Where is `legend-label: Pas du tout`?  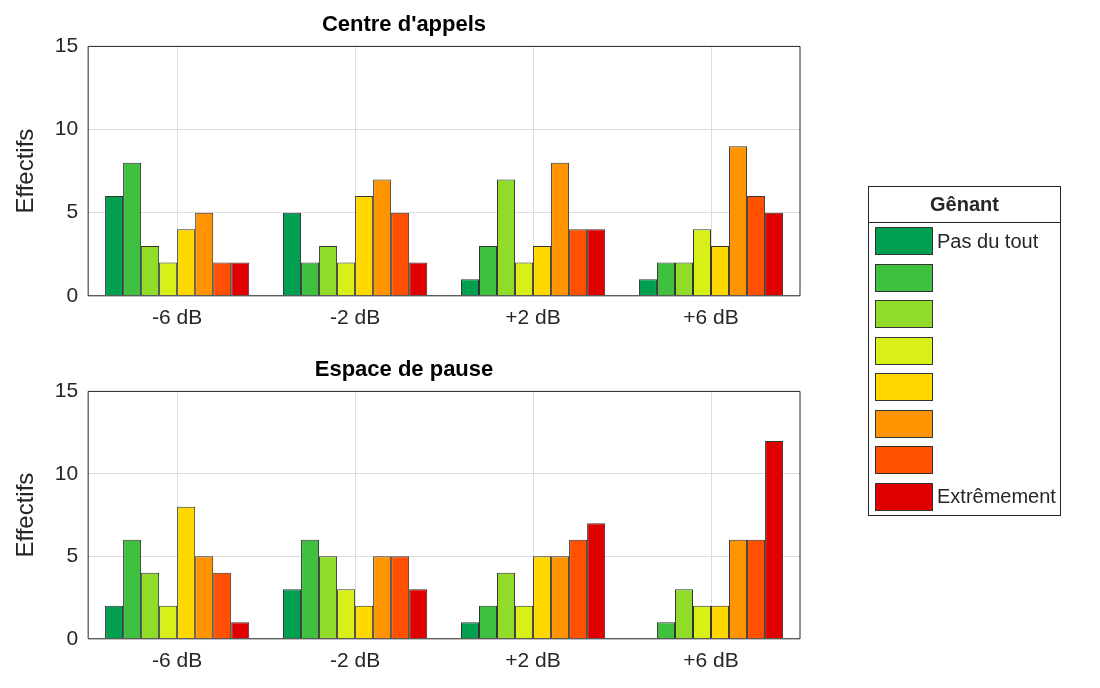 legend-label: Pas du tout is located at coordinates (988, 241).